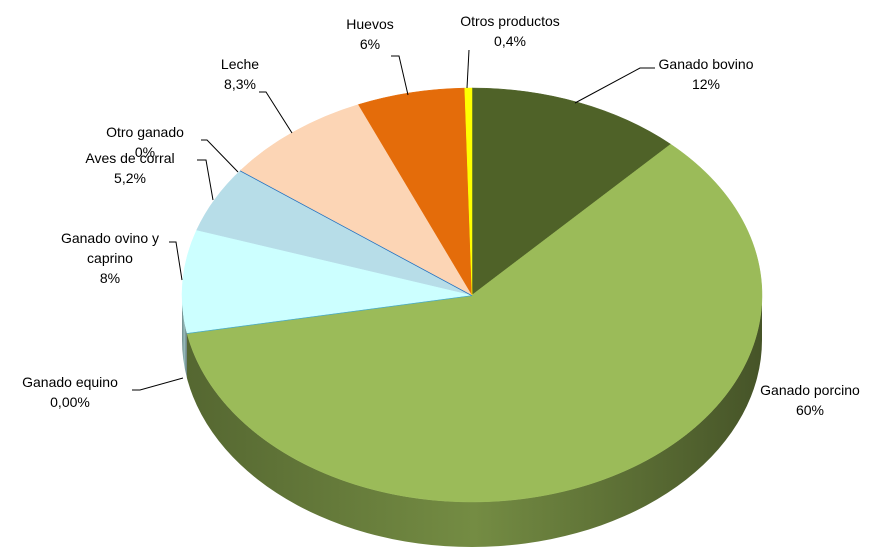 The width and height of the screenshot is (887, 549). I want to click on slice-name: Ganado porcino, so click(810, 390).